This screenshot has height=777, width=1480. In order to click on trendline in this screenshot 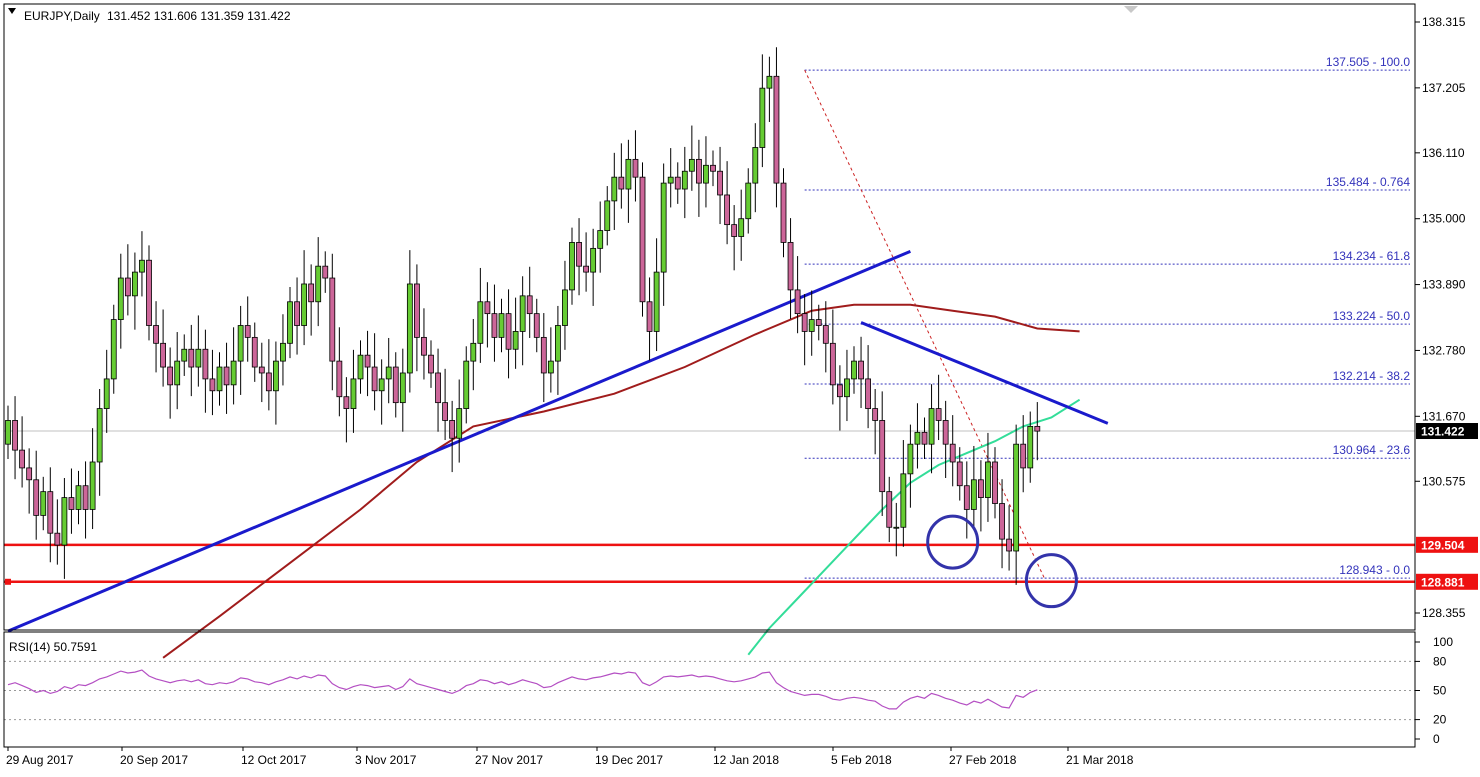, I will do `click(984, 373)`.